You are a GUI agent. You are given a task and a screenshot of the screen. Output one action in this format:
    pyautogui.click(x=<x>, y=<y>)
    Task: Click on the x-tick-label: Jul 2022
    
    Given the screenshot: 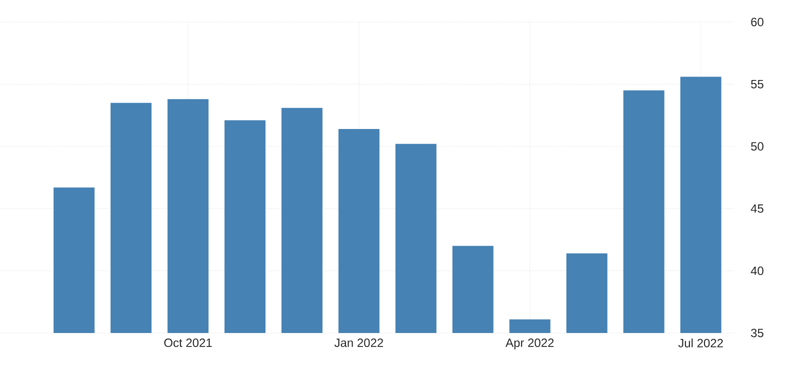 What is the action you would take?
    pyautogui.click(x=700, y=343)
    